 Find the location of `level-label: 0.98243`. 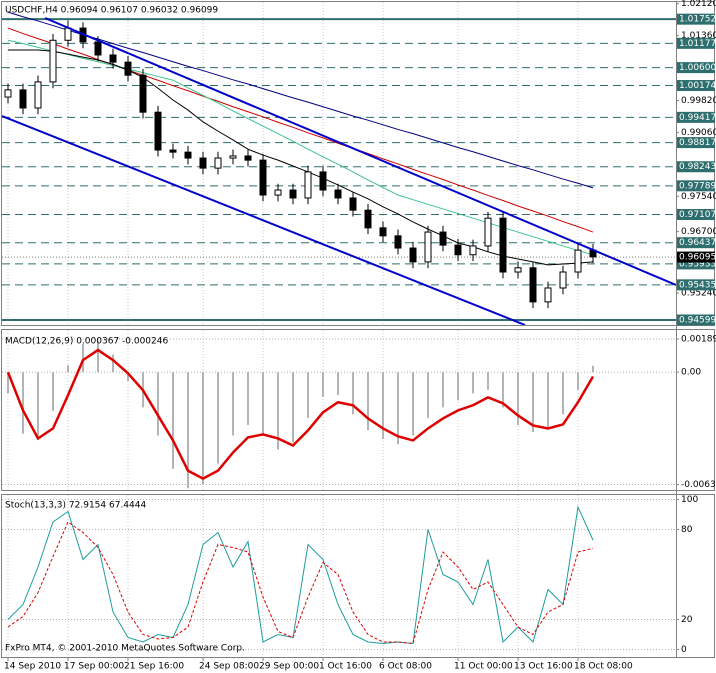

level-label: 0.98243 is located at coordinates (697, 167).